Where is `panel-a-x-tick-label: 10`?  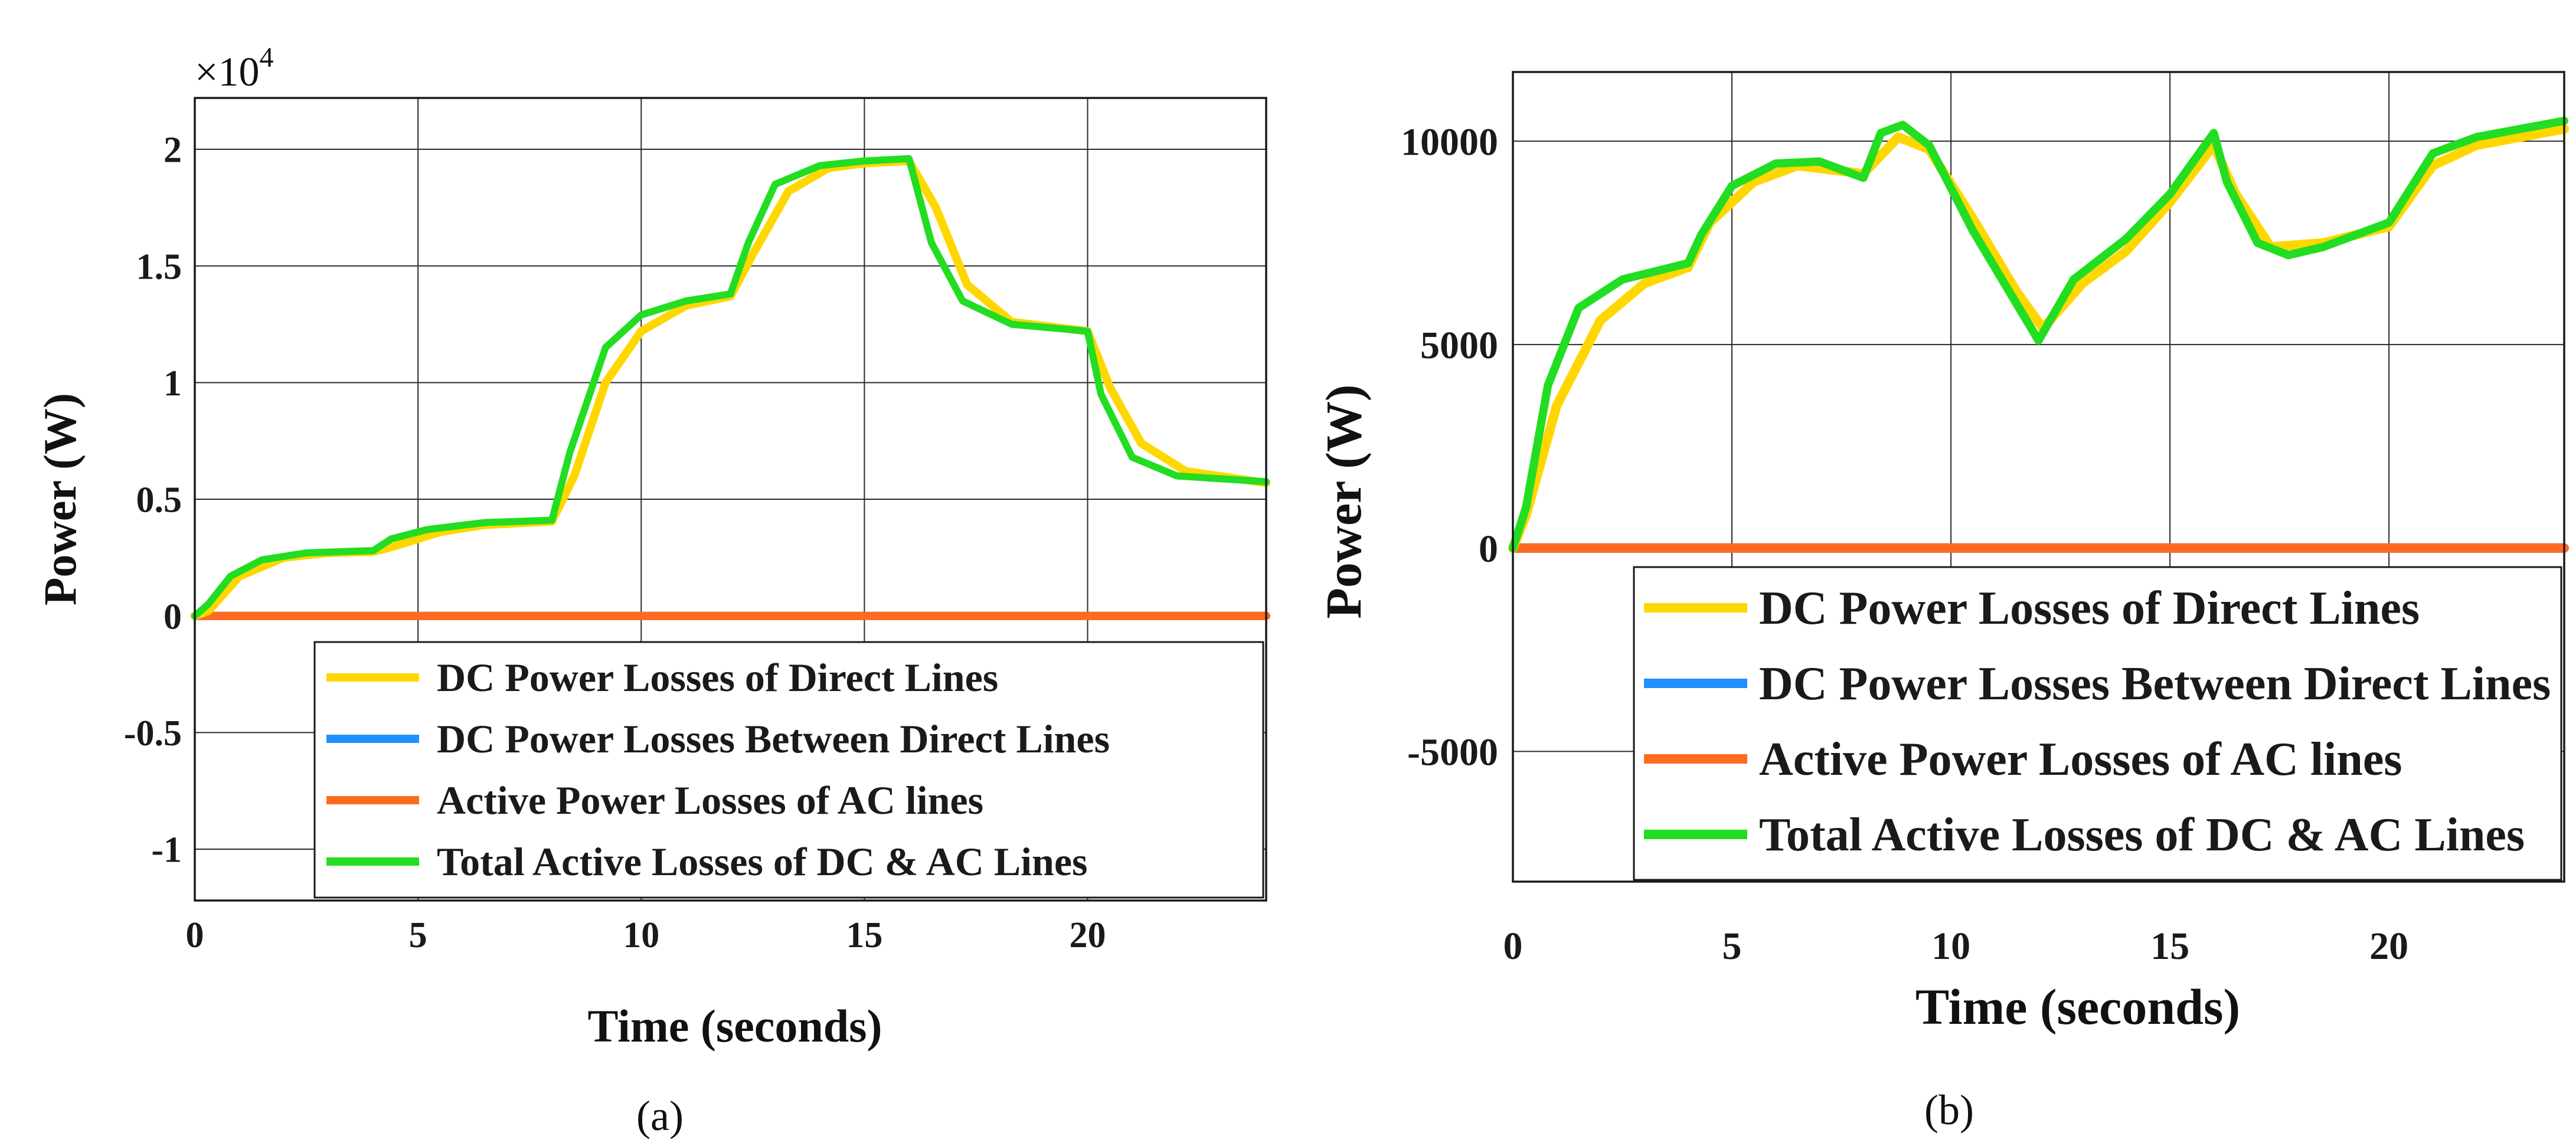
panel-a-x-tick-label: 10 is located at coordinates (641, 935).